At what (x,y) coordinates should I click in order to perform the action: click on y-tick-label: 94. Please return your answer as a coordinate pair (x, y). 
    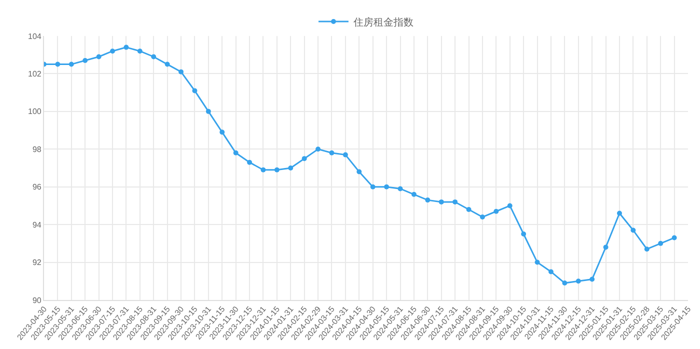
    Looking at the image, I should click on (37, 225).